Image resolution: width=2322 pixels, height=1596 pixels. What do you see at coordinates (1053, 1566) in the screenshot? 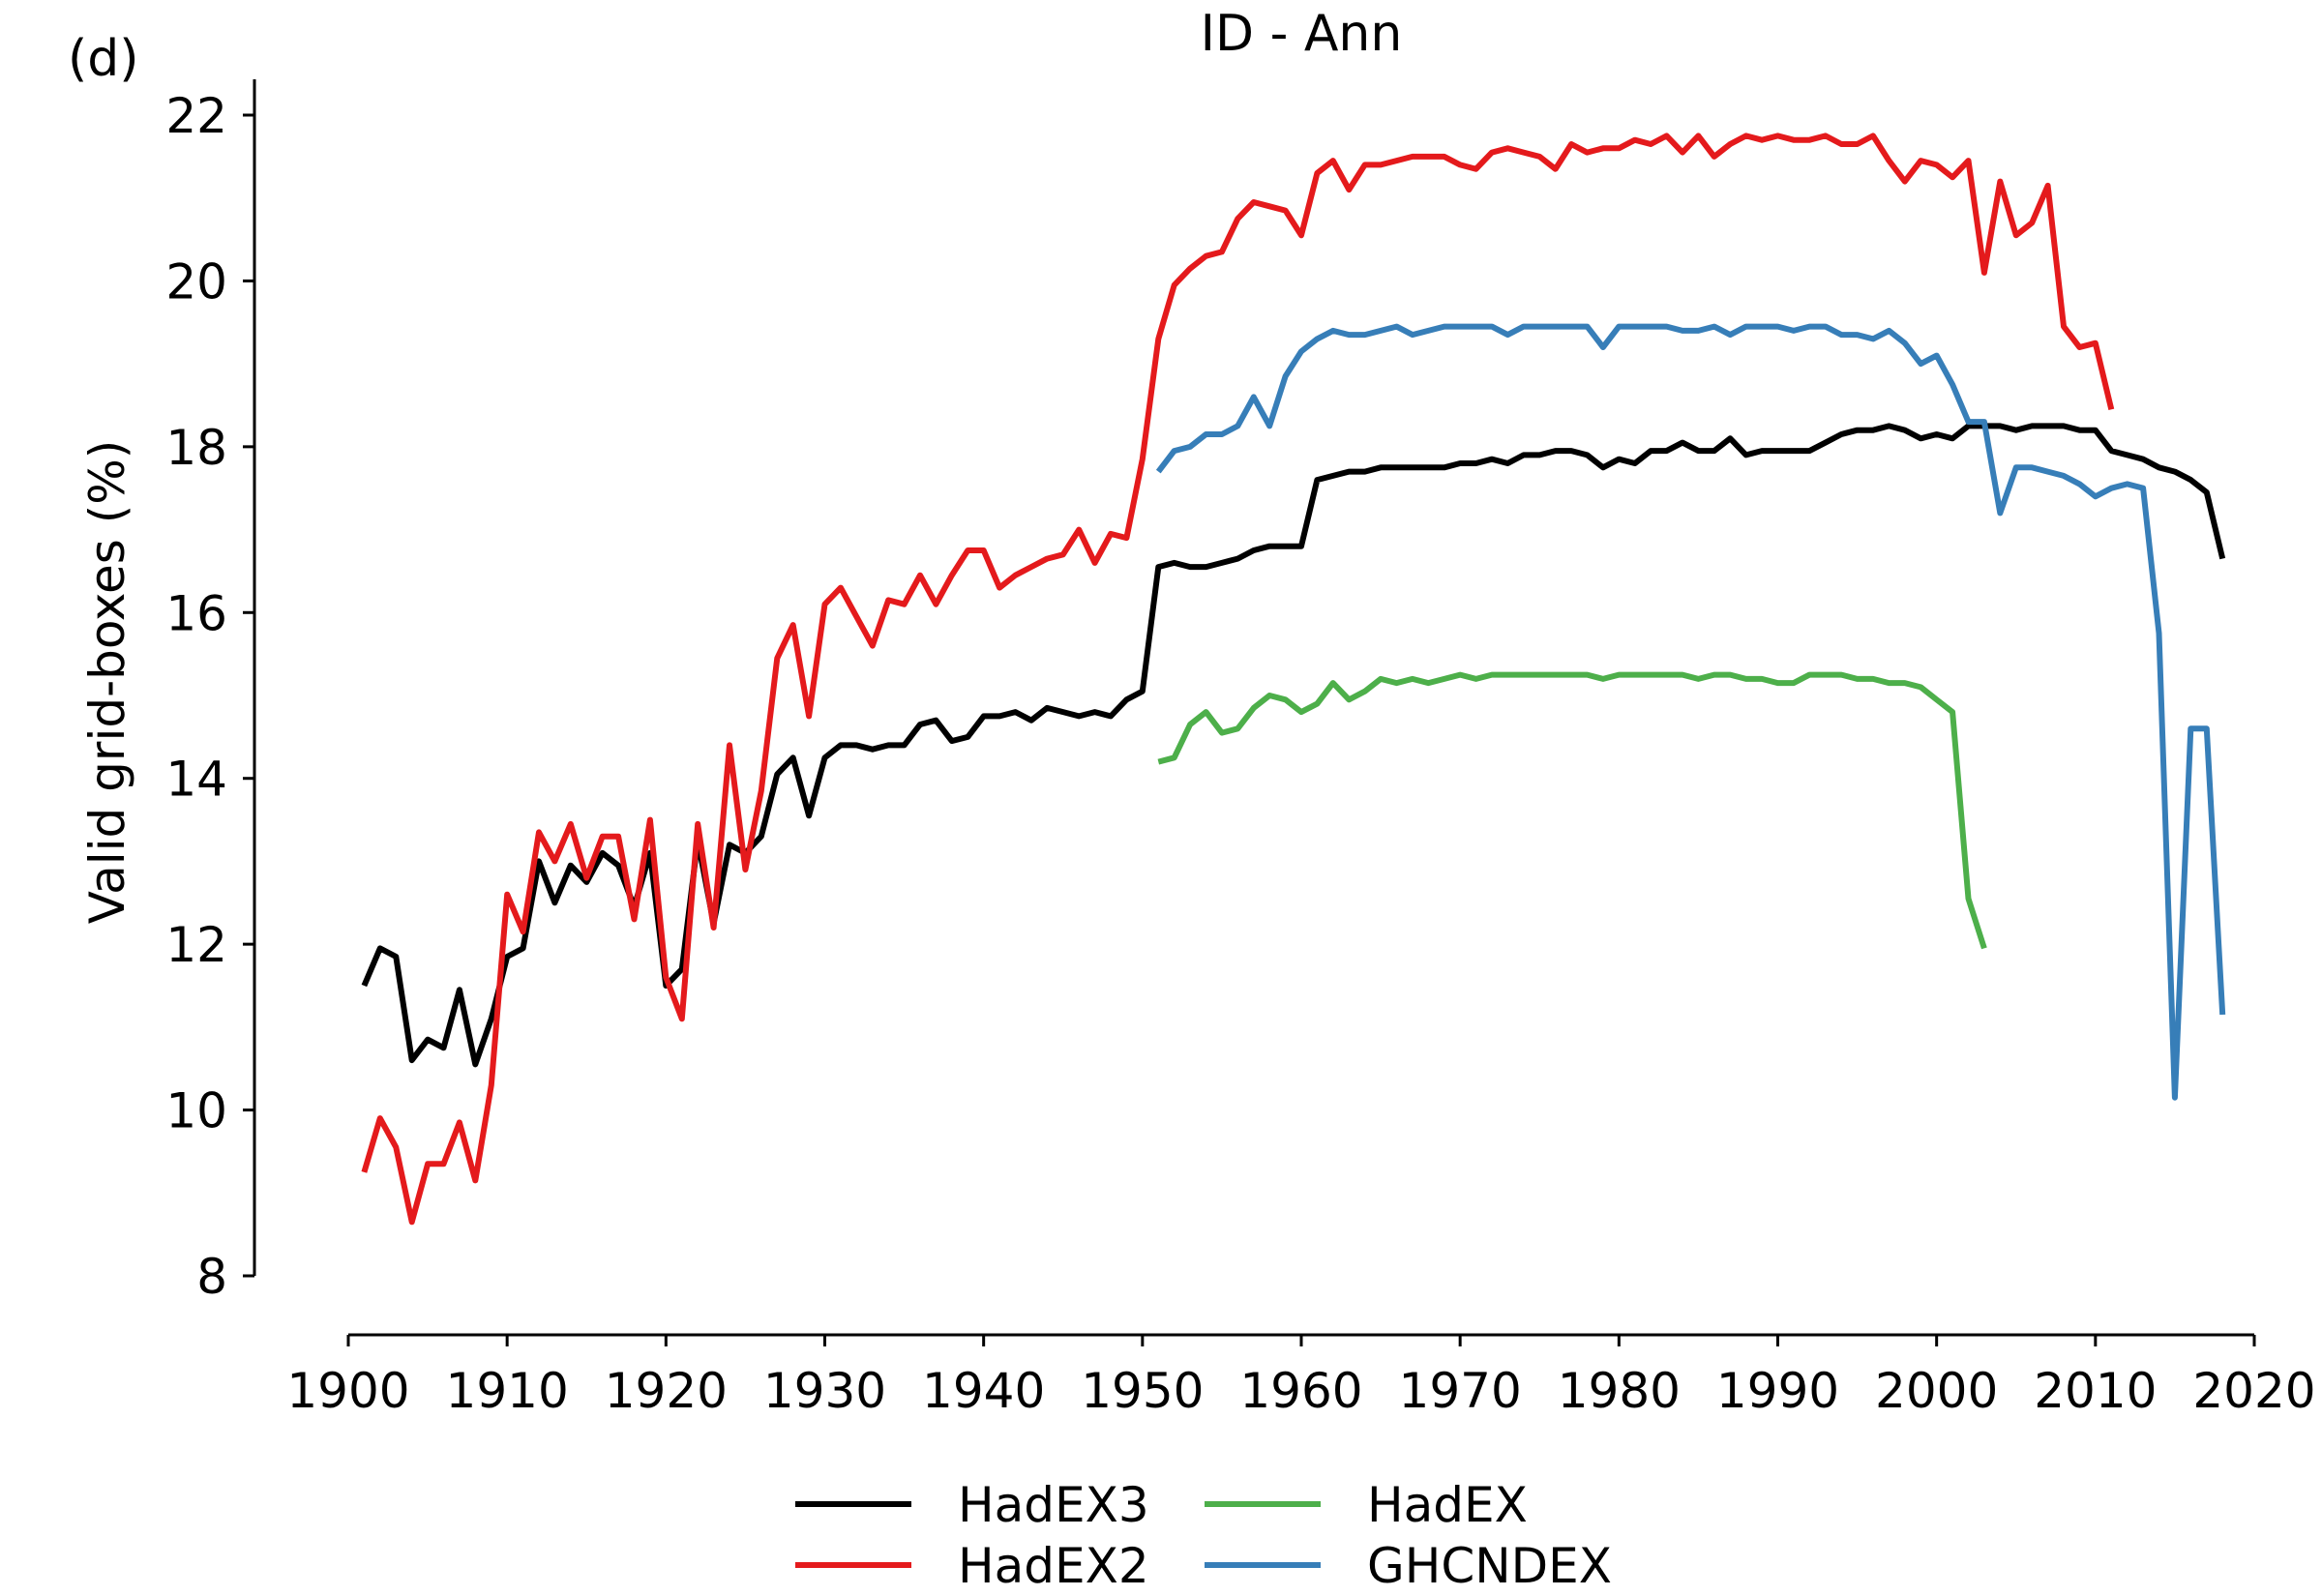
I see `legend-label-hadex2: HadEX2` at bounding box center [1053, 1566].